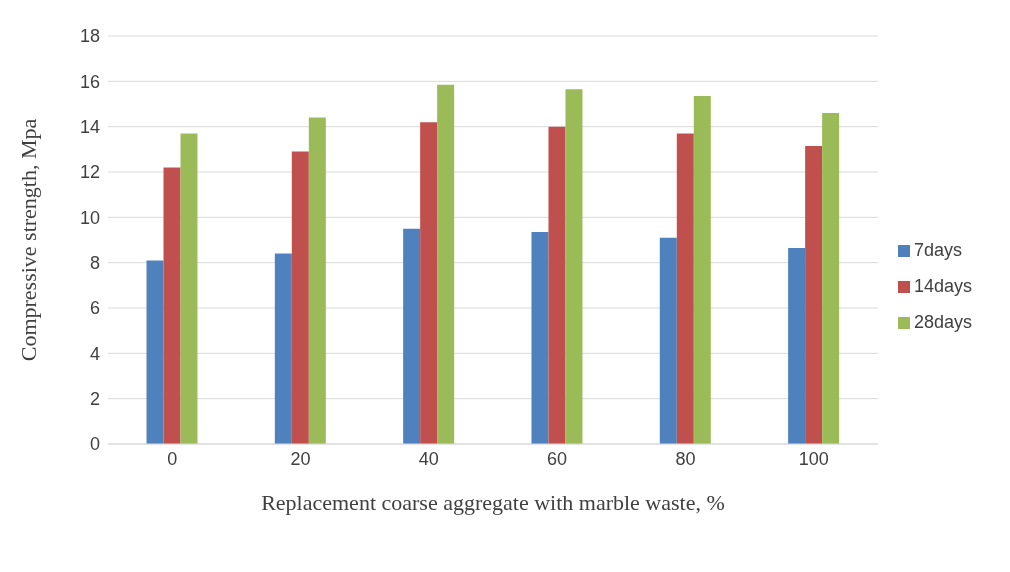 This screenshot has height=572, width=1010. I want to click on y-tick-label: 8, so click(94, 263).